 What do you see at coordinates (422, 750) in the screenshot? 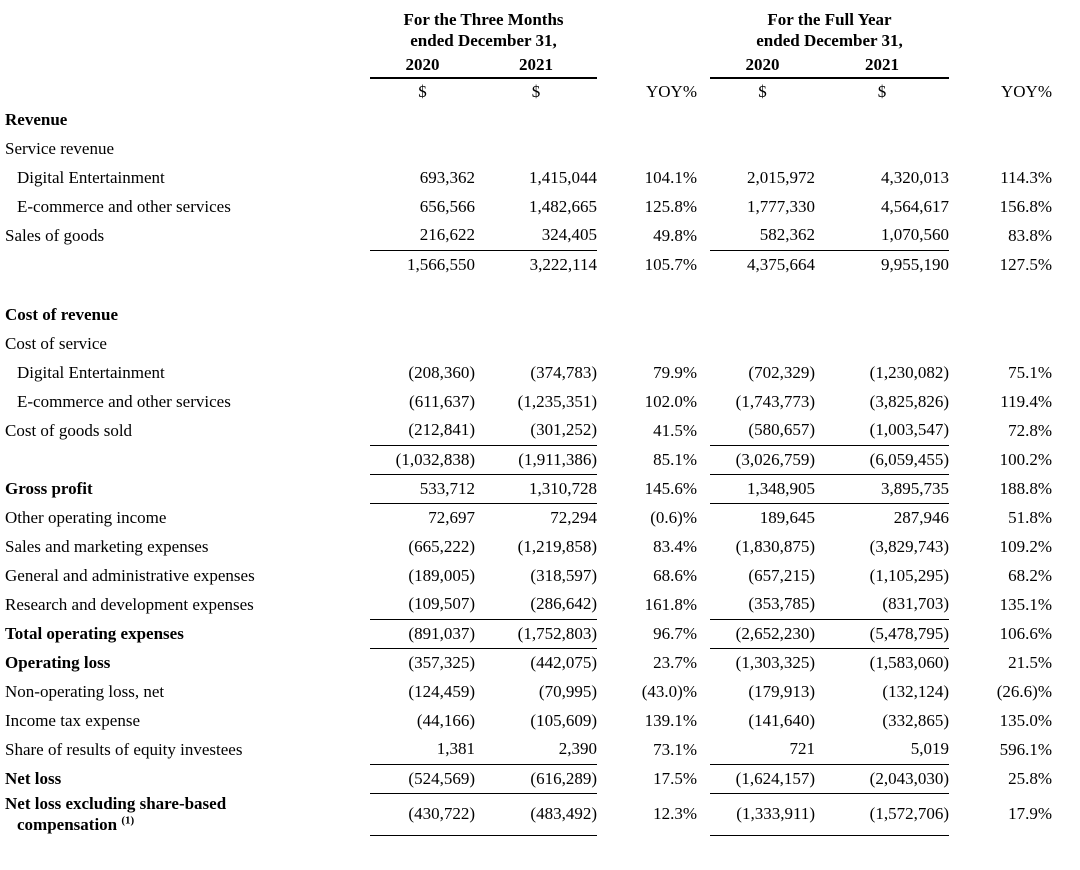
I see `value-cell: 1,381` at bounding box center [422, 750].